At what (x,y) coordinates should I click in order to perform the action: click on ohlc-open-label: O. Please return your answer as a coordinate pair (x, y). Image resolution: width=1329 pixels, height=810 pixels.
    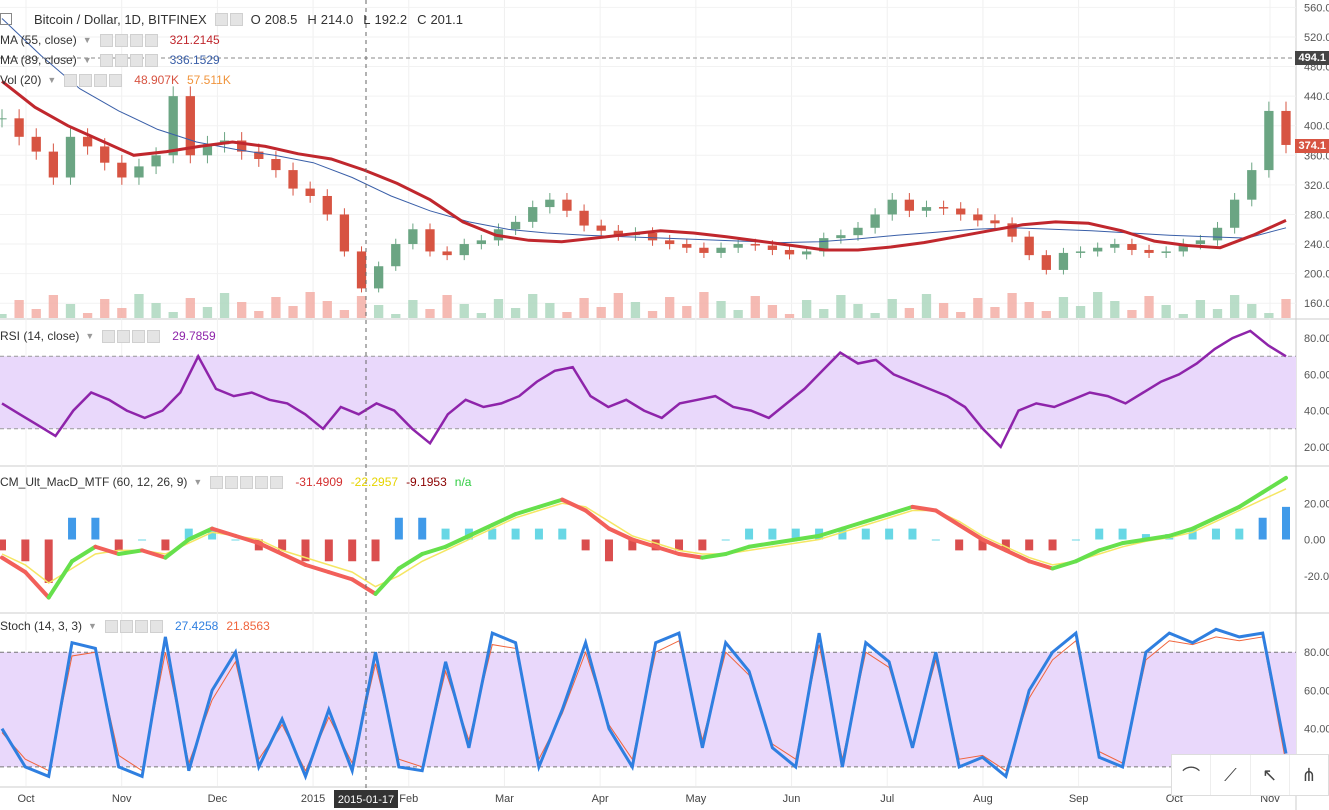
    Looking at the image, I should click on (255, 19).